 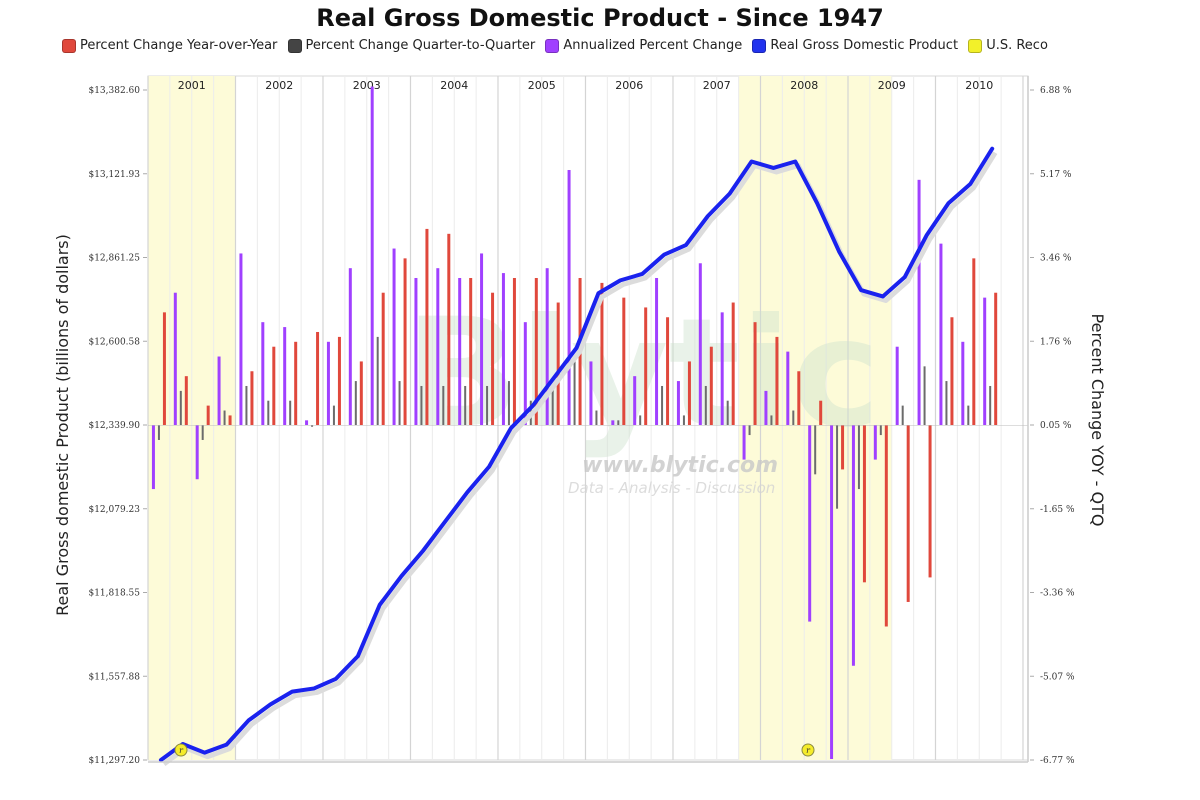 I want to click on legend-item-yoy: Percent Change Year-over-Year, so click(x=169, y=45).